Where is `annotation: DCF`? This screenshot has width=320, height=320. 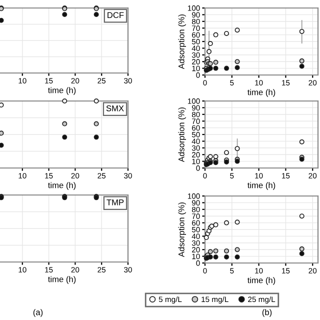
annotation: DCF is located at coordinates (116, 15).